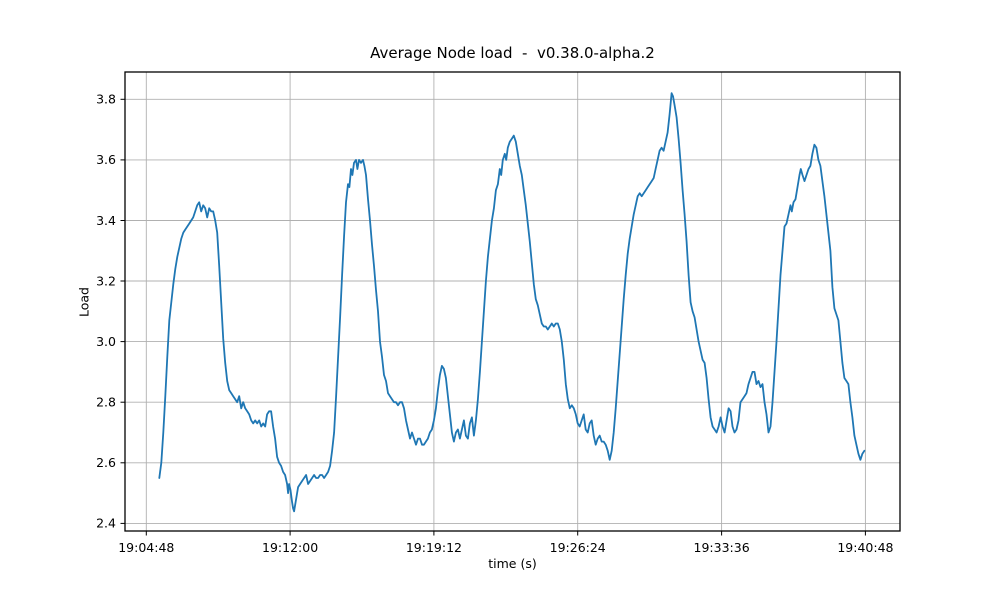 Image resolution: width=1000 pixels, height=604 pixels. Describe the element at coordinates (512, 563) in the screenshot. I see `x-axis-label: time (s)` at that location.